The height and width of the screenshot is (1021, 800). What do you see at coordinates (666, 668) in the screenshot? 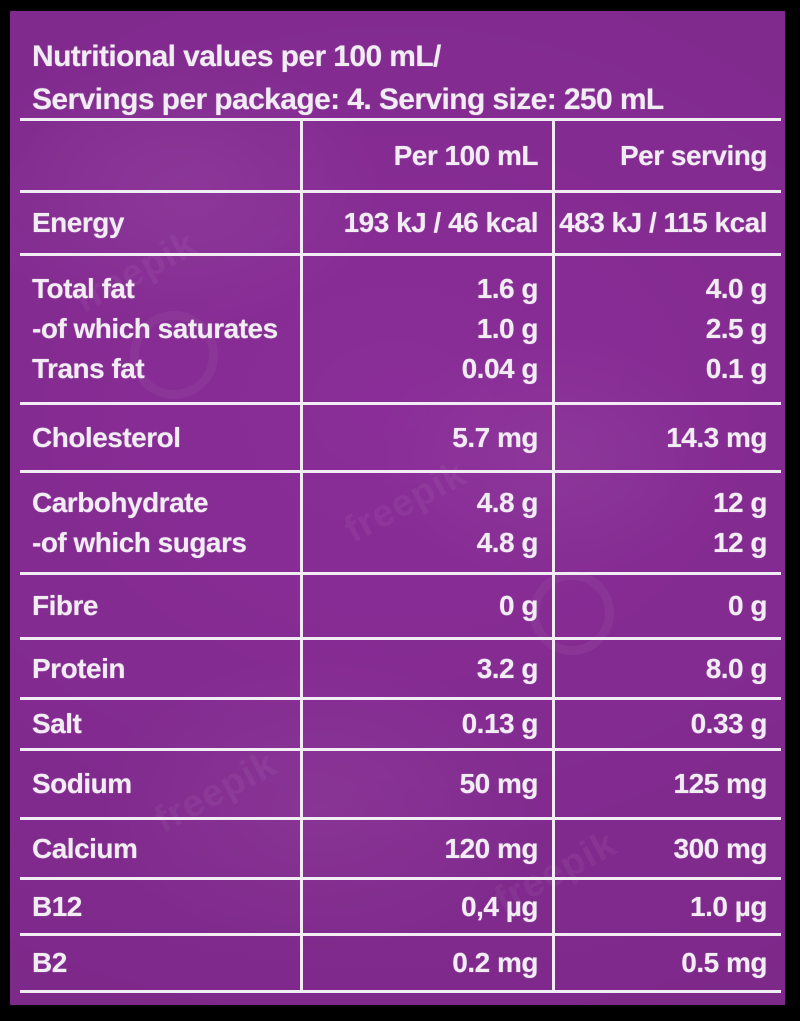
I see `per-serving-value-cell: 8.0 g` at bounding box center [666, 668].